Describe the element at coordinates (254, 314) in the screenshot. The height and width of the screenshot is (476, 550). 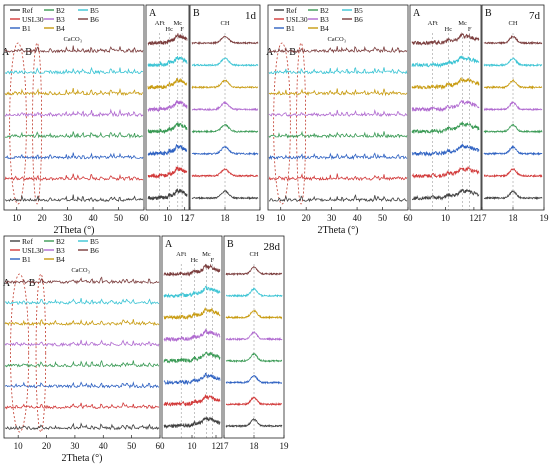
I see `trace-28d-B-B4` at that location.